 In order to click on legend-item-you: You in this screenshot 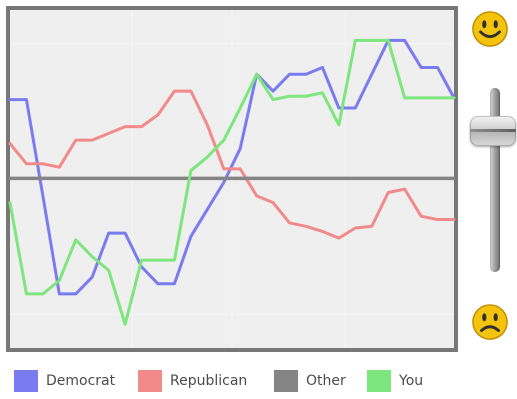, I will do `click(407, 378)`.